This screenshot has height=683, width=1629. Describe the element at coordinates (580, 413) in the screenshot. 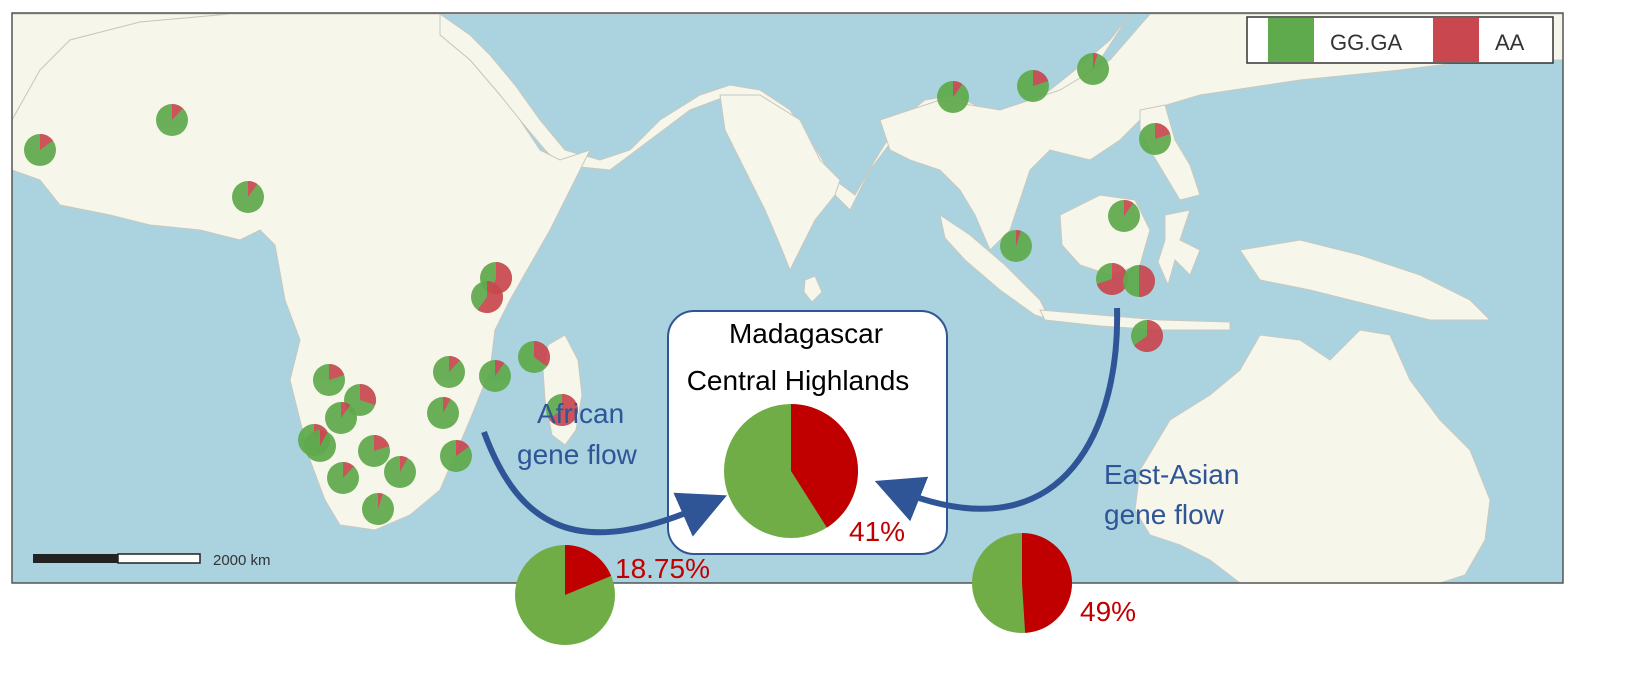

I see `african-flow-label-line1: African` at that location.